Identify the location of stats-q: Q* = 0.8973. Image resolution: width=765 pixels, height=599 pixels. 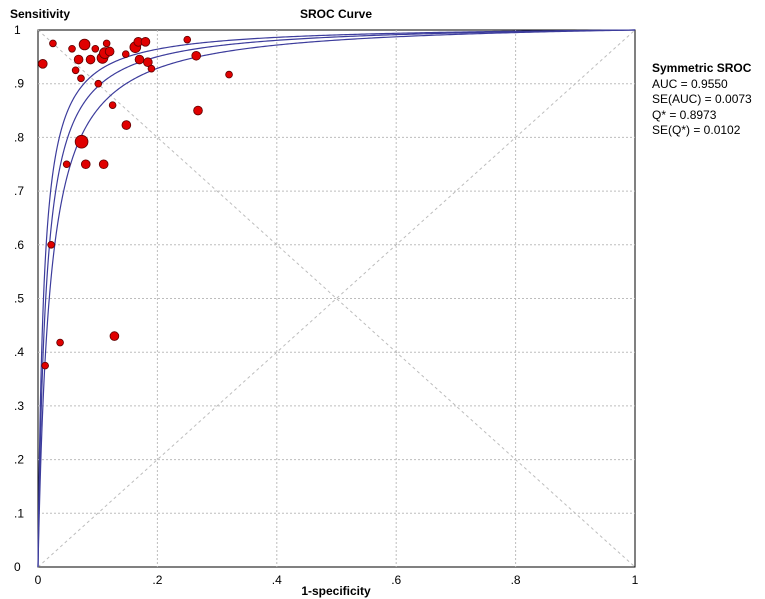
(684, 114).